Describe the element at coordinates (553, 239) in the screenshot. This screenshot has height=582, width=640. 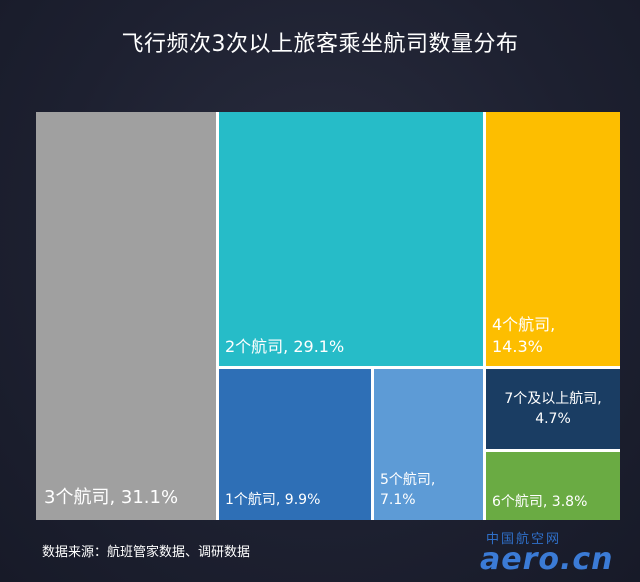
I see `treemap-cell: 4个航司, 14.3%` at that location.